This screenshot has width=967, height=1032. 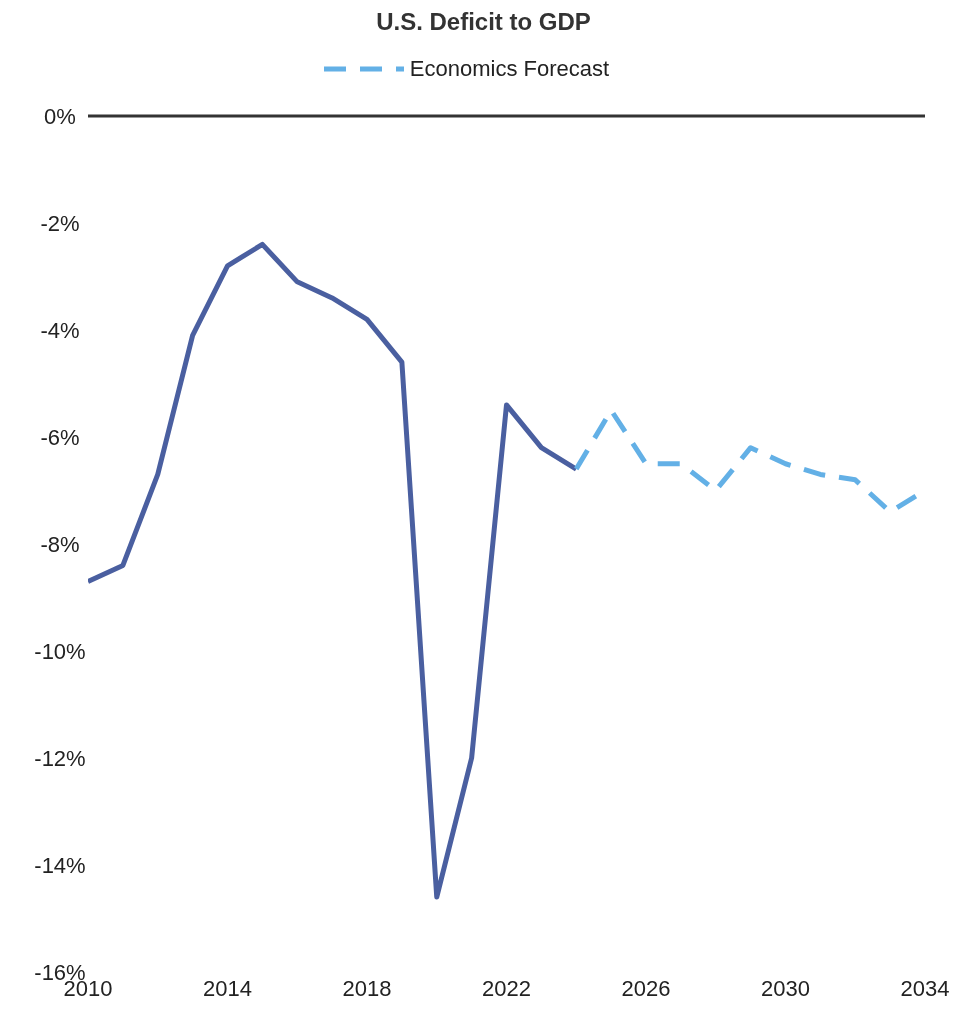 I want to click on y-tick-label: 0%, so click(x=60, y=116).